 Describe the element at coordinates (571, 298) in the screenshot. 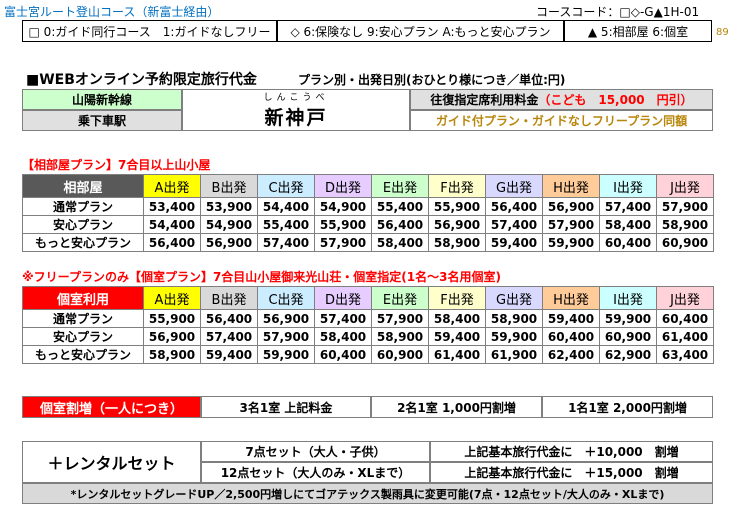

I see `departure-header: H出発` at that location.